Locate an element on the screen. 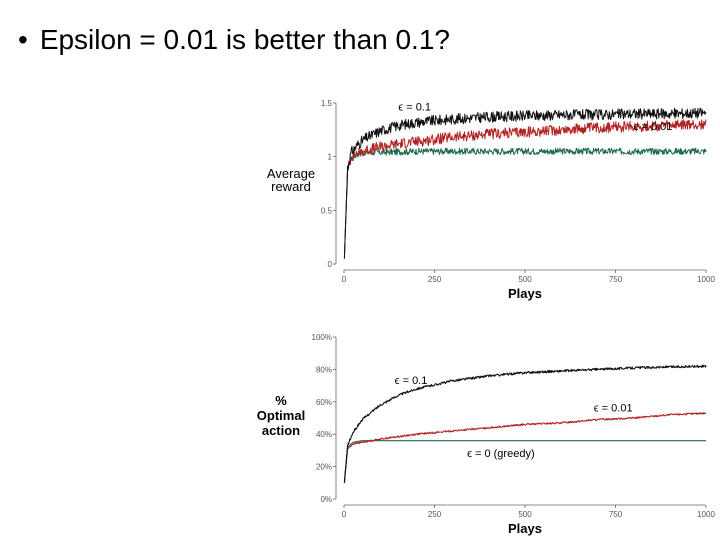 This screenshot has width=720, height=540. y-tick-label: 1.5 is located at coordinates (327, 103).